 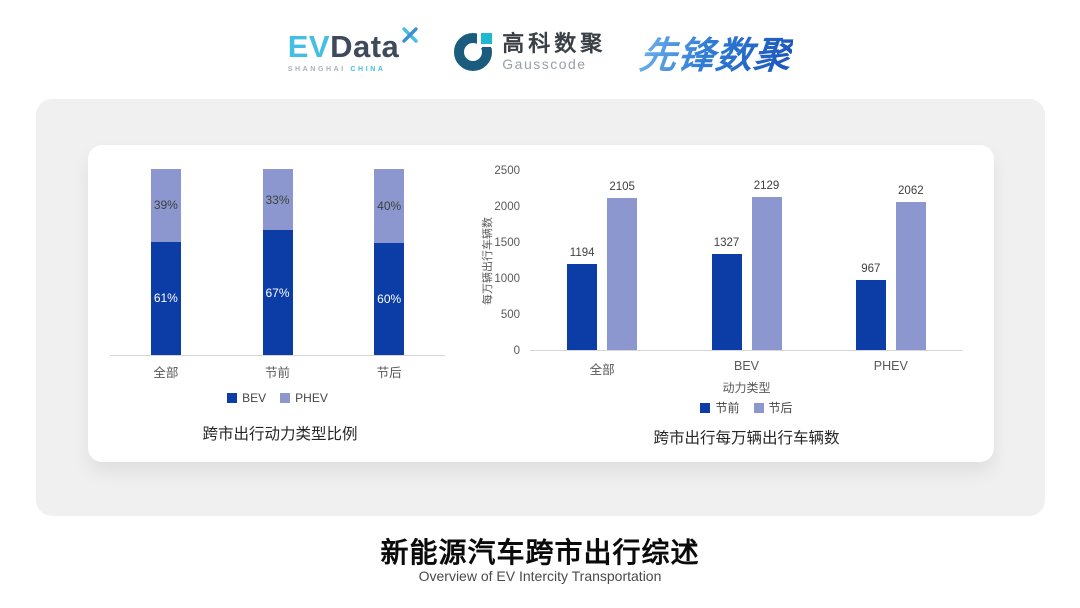 I want to click on legend-item-post-holiday: 节后, so click(x=773, y=407).